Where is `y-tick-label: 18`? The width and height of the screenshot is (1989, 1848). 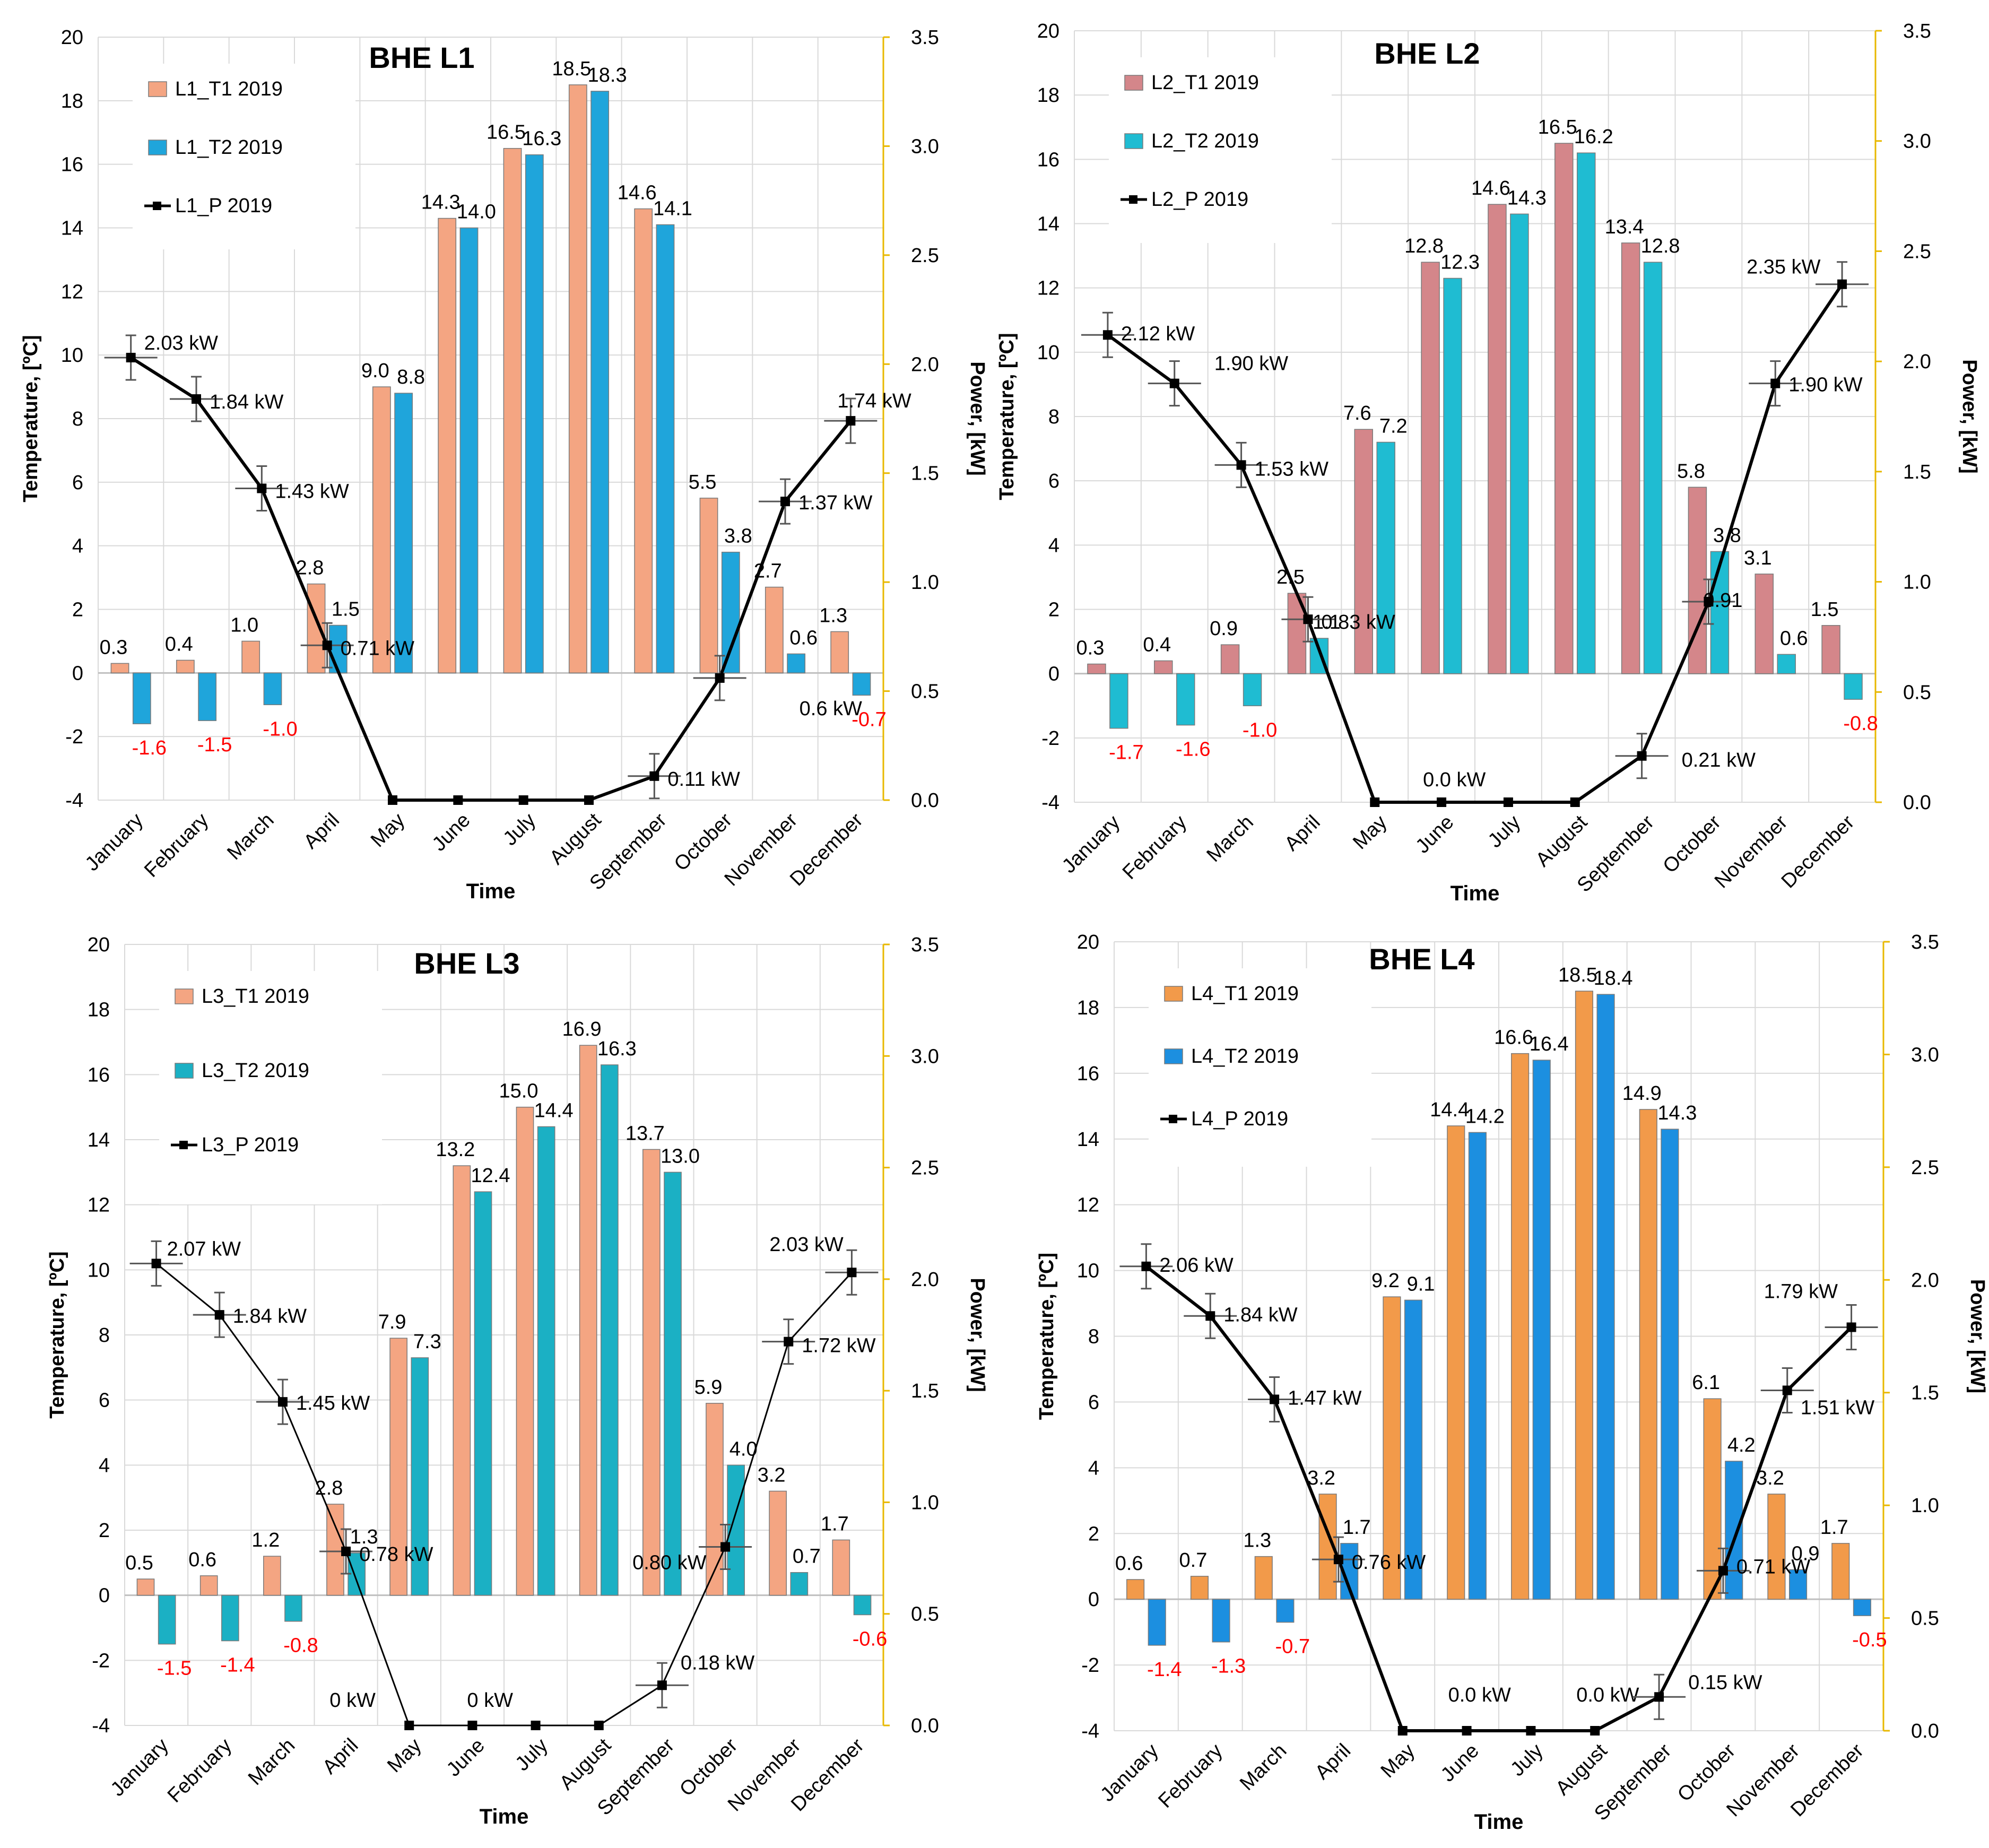
y-tick-label: 18 is located at coordinates (1088, 1008).